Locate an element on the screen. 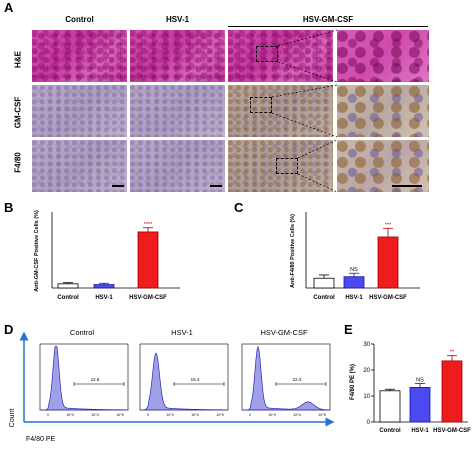  hist2-tick-0: 0 is located at coordinates (250, 415).